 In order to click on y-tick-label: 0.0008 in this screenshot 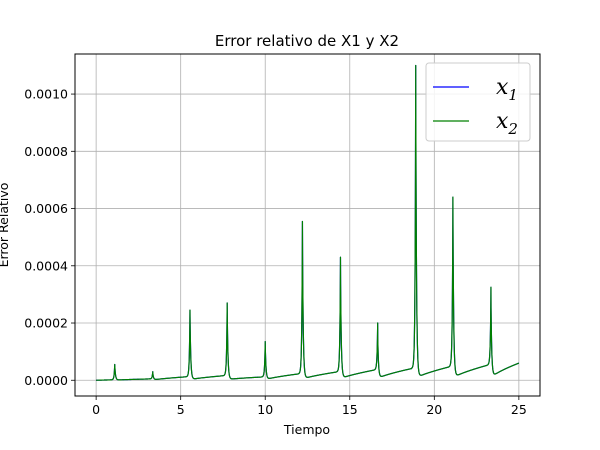, I will do `click(46, 151)`.